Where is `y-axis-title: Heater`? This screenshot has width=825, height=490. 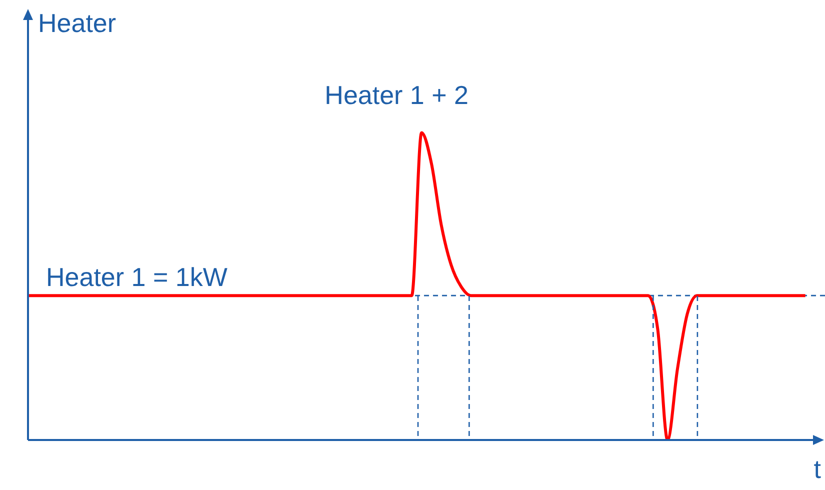
y-axis-title: Heater is located at coordinates (77, 23).